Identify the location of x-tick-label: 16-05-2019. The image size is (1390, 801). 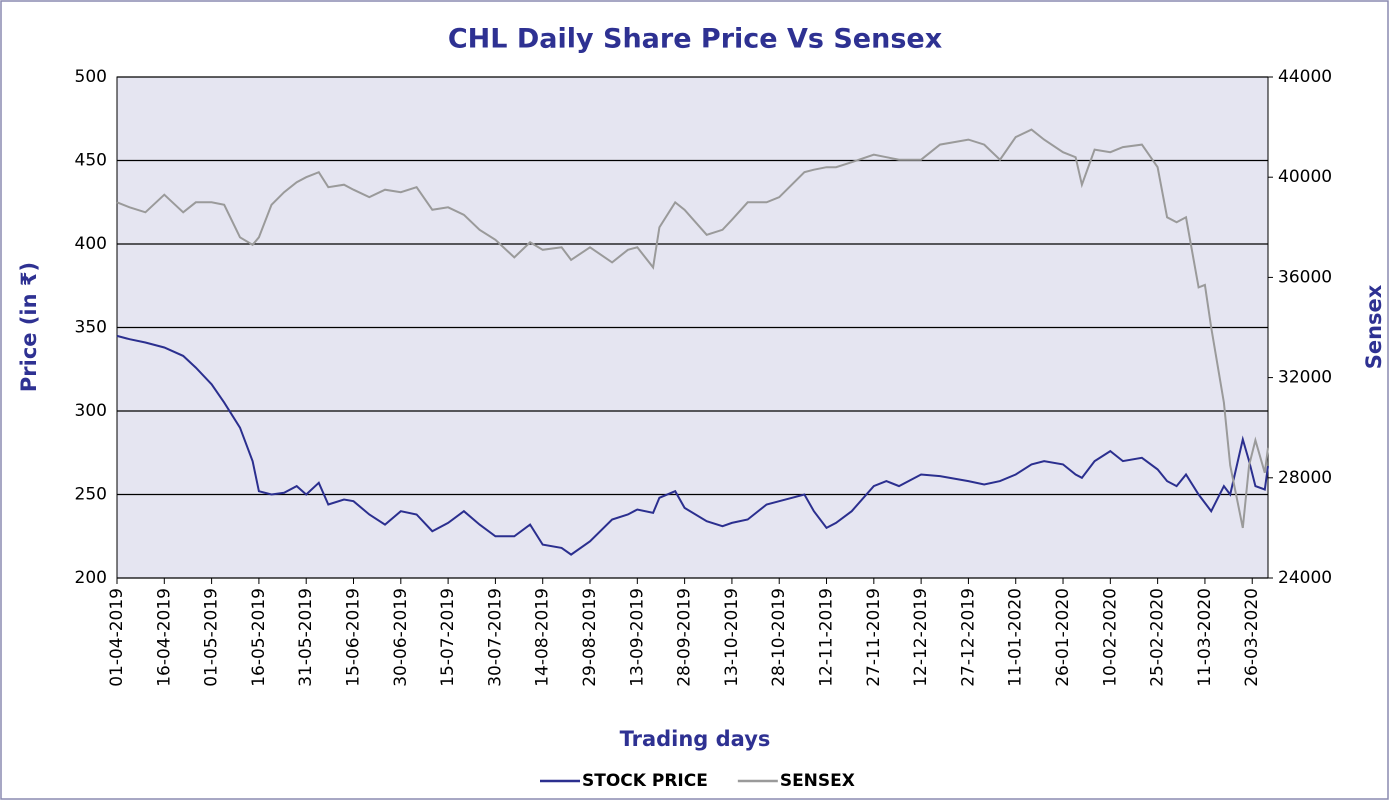
(259, 637).